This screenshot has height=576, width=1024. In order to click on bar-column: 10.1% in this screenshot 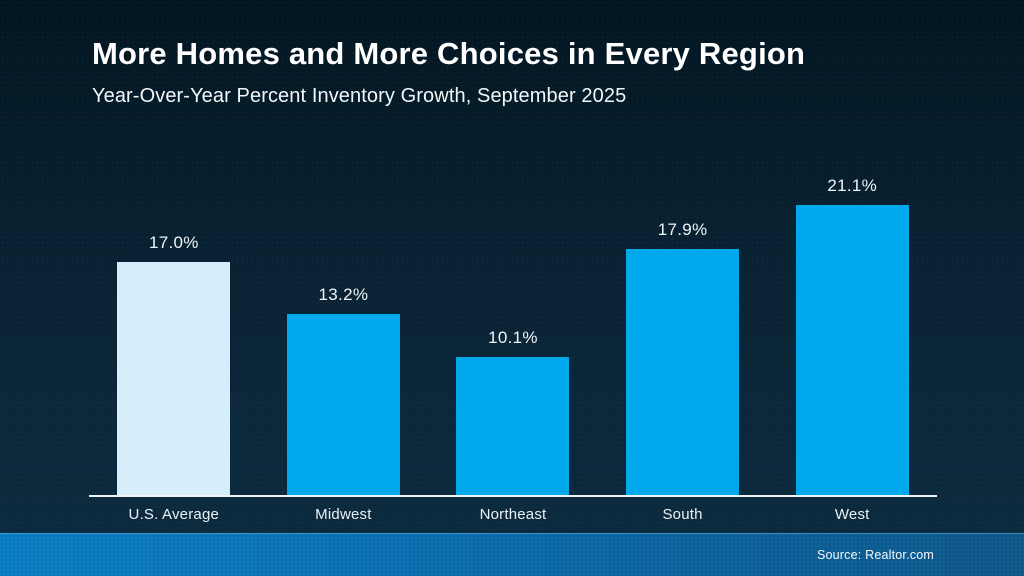, I will do `click(513, 331)`.